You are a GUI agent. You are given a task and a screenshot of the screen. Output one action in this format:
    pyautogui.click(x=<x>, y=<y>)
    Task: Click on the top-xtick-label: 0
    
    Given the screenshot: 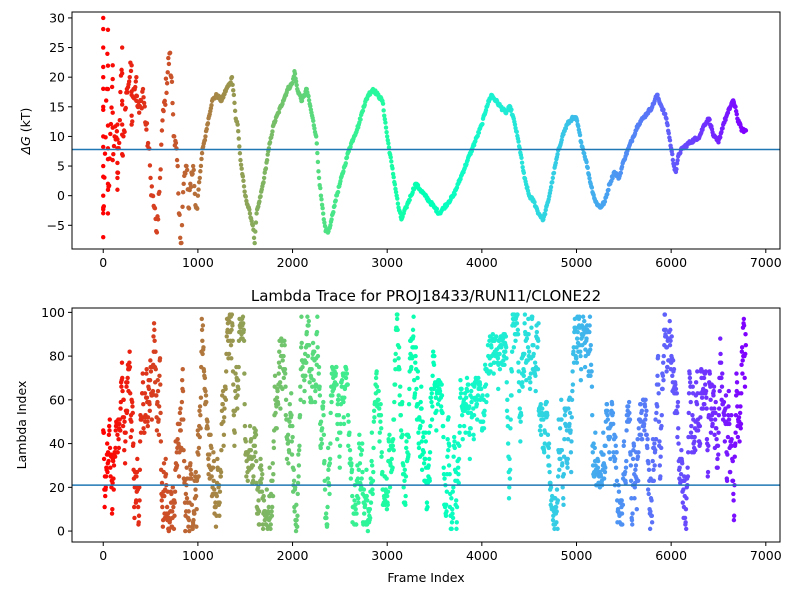 What is the action you would take?
    pyautogui.click(x=103, y=262)
    